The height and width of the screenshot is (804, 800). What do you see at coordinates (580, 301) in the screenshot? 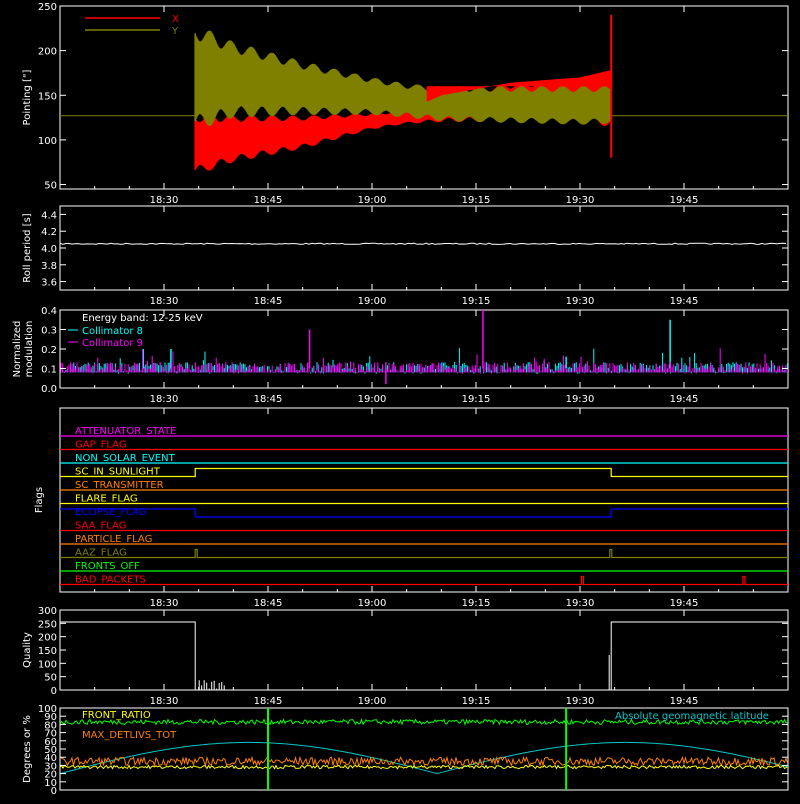
I see `roll-xtick-label: 19:30` at bounding box center [580, 301].